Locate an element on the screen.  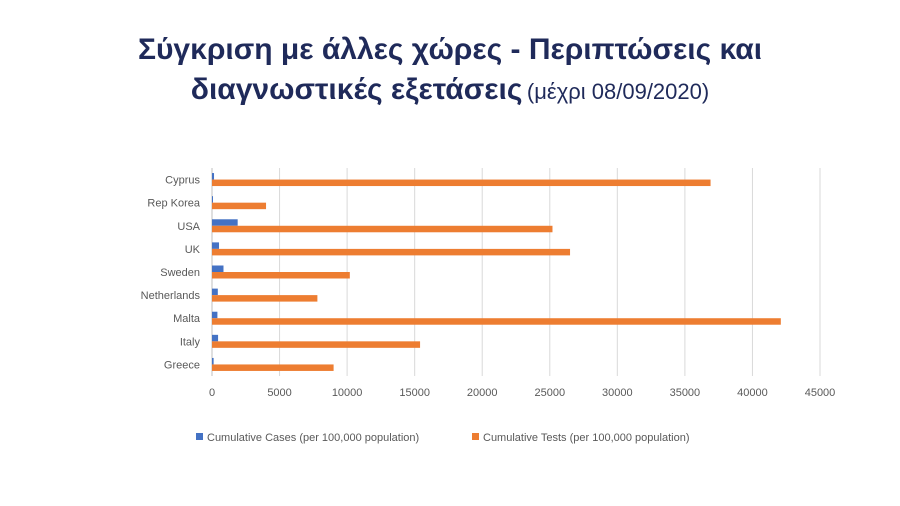
x-tick-label: 30000 is located at coordinates (617, 393).